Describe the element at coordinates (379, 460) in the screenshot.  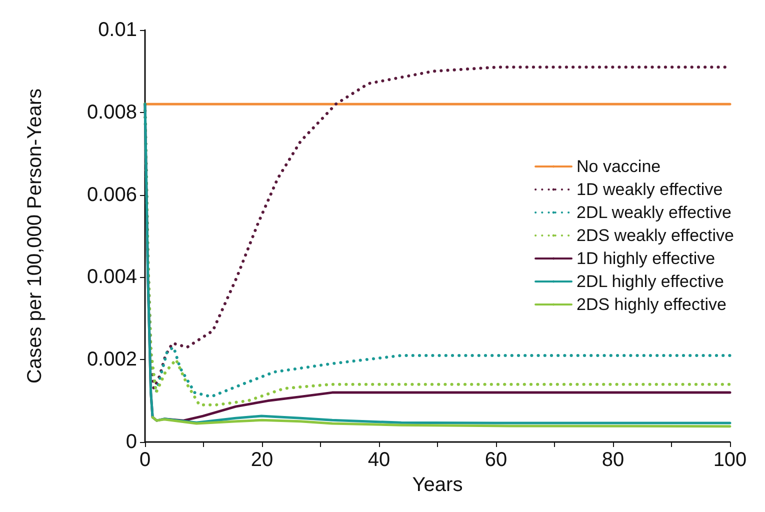
I see `x-tick-label: 40` at that location.